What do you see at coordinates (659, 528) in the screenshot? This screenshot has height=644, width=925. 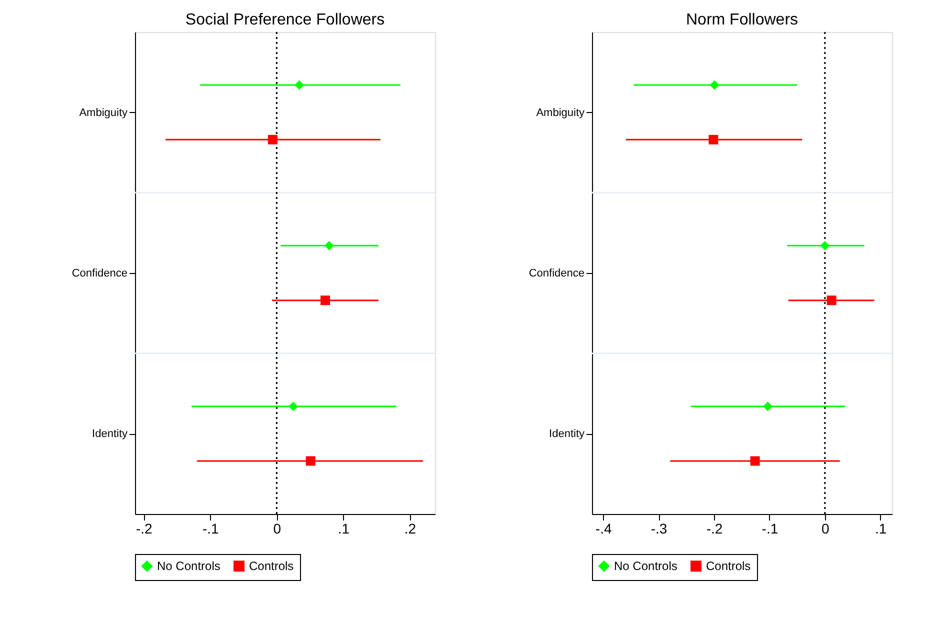 I see `x-tick-label: -.3` at bounding box center [659, 528].